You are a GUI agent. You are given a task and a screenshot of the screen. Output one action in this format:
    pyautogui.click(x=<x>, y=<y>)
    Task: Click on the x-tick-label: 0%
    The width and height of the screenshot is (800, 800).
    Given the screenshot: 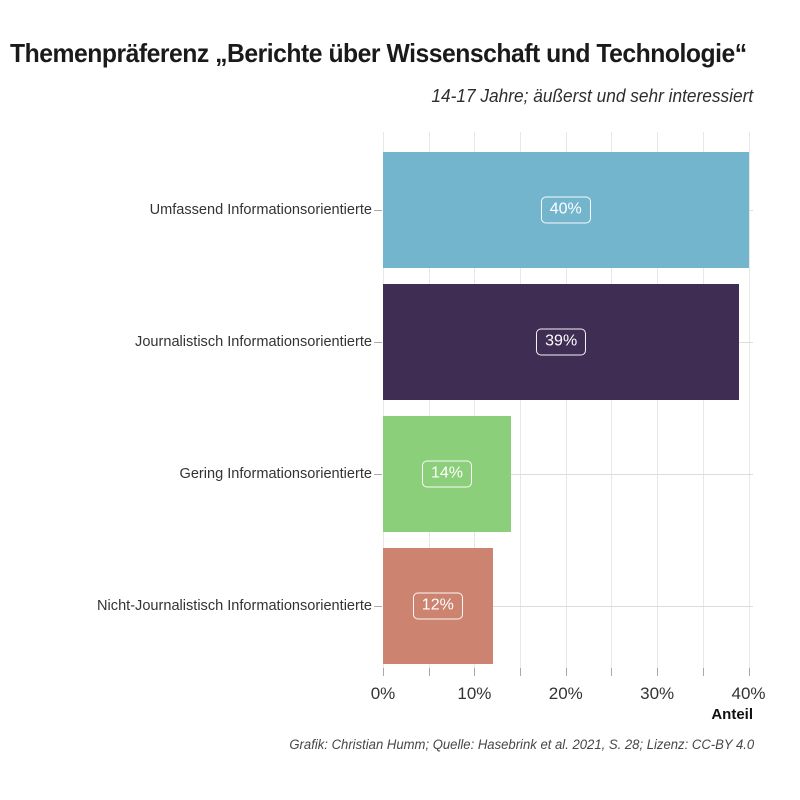 What is the action you would take?
    pyautogui.click(x=383, y=693)
    